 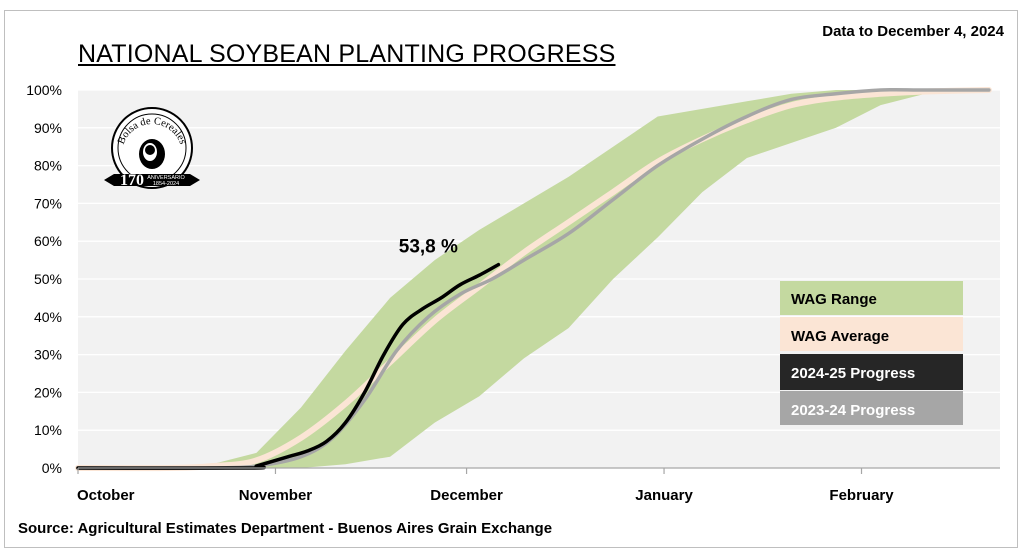 I want to click on y-tick-label: 70%, so click(x=48, y=203).